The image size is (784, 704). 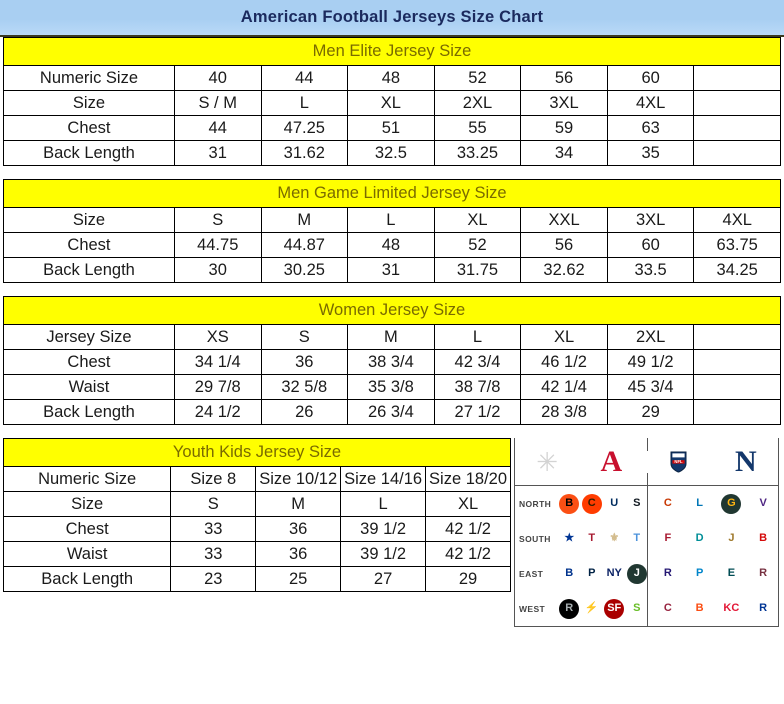 I want to click on table-row: Chest 44.75 44.87 48 52 56 60 63.75, so click(x=392, y=245).